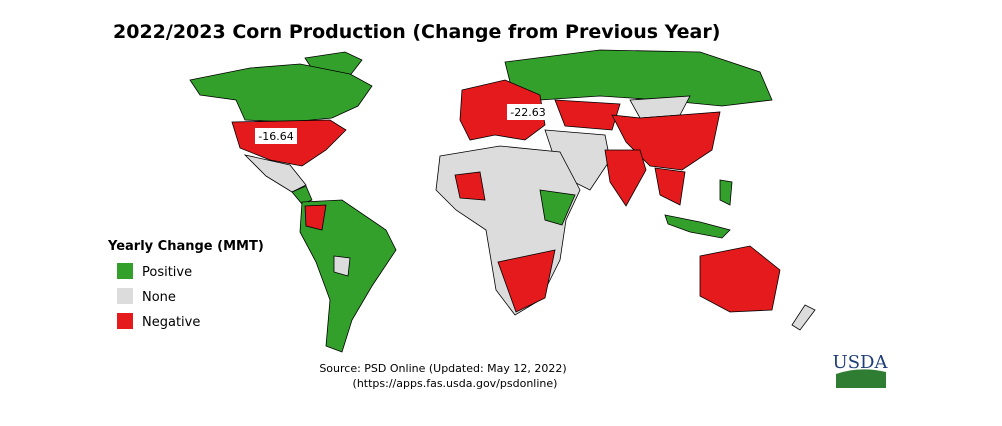 The height and width of the screenshot is (426, 1002). What do you see at coordinates (861, 362) in the screenshot?
I see `logo-text: USDA` at bounding box center [861, 362].